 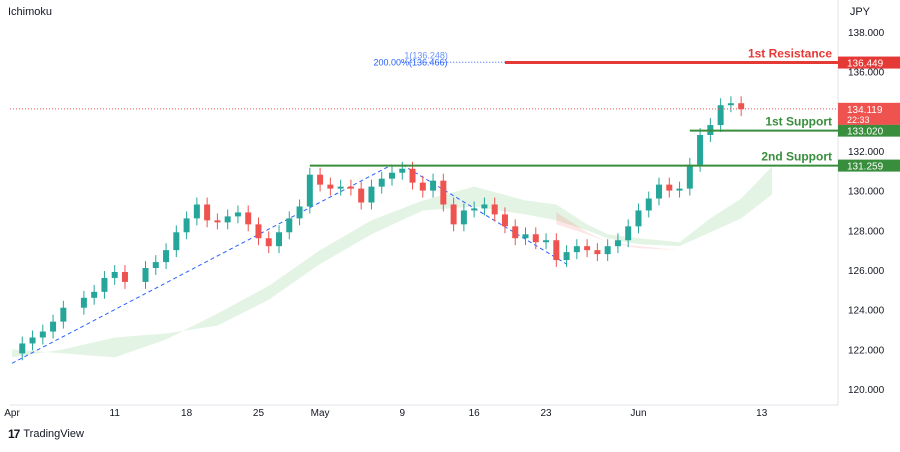 What do you see at coordinates (320, 413) in the screenshot?
I see `x-tick-label: May` at bounding box center [320, 413].